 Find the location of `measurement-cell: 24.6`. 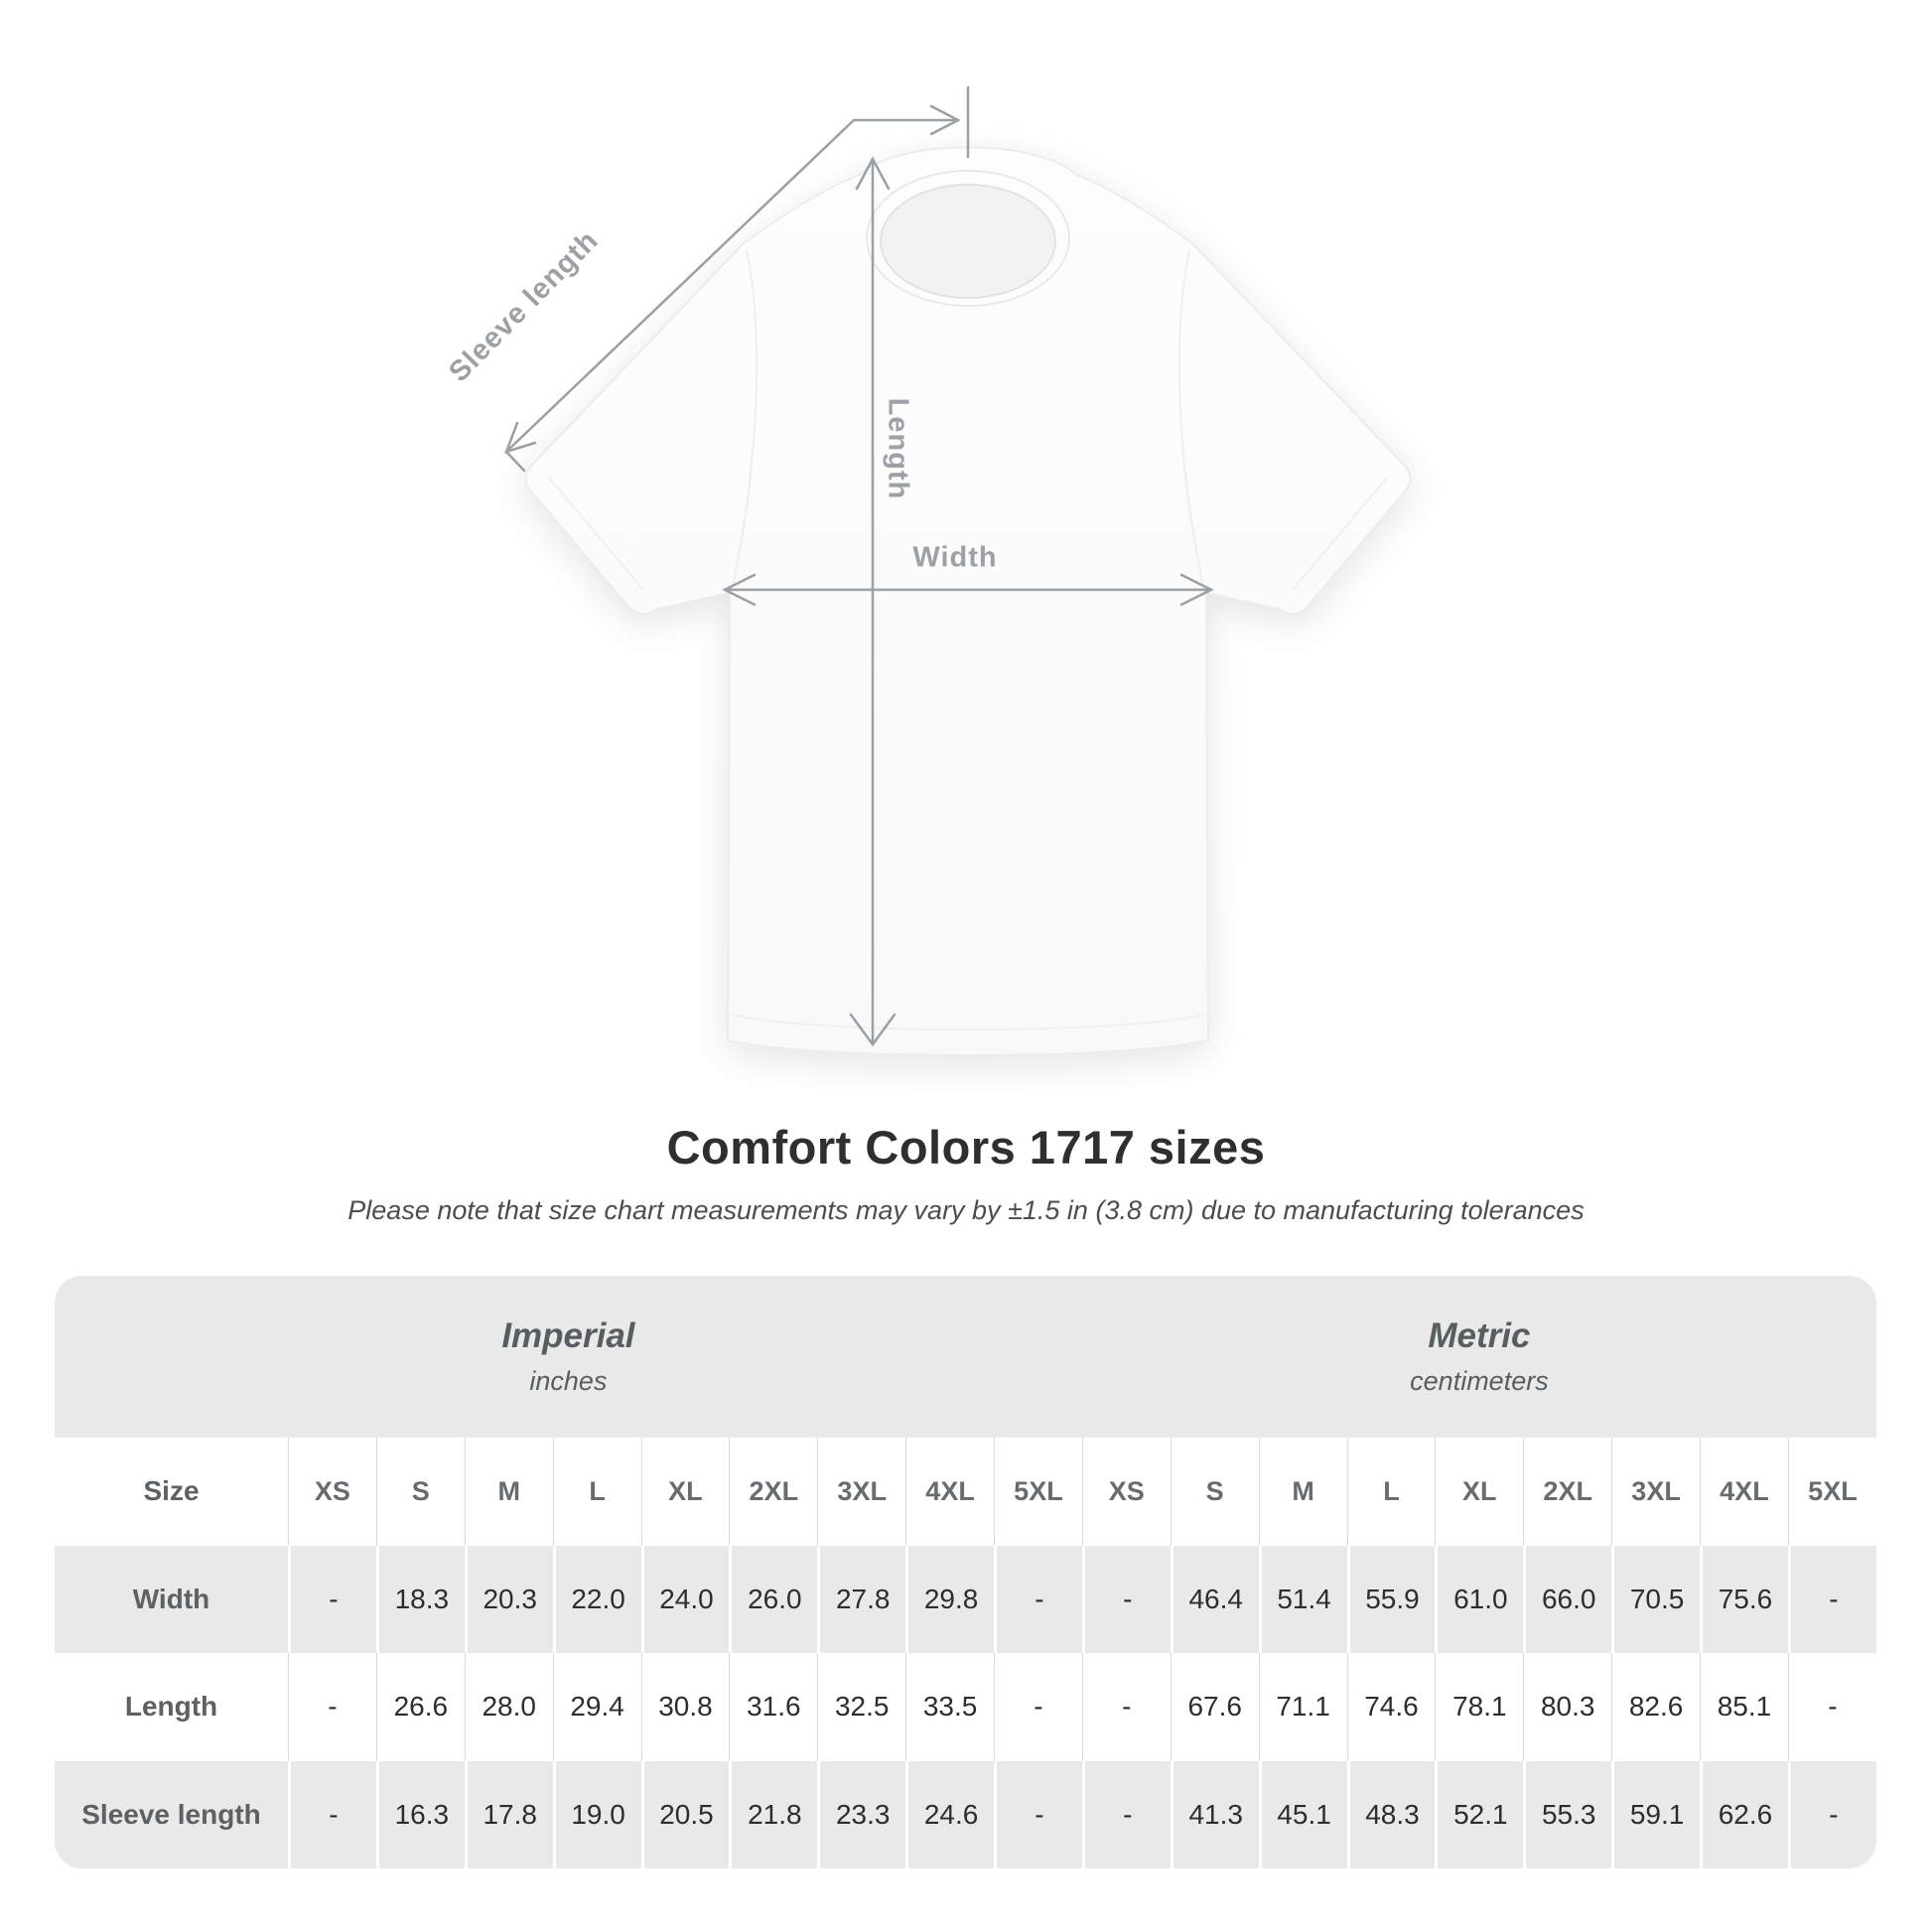

measurement-cell: 24.6 is located at coordinates (950, 1814).